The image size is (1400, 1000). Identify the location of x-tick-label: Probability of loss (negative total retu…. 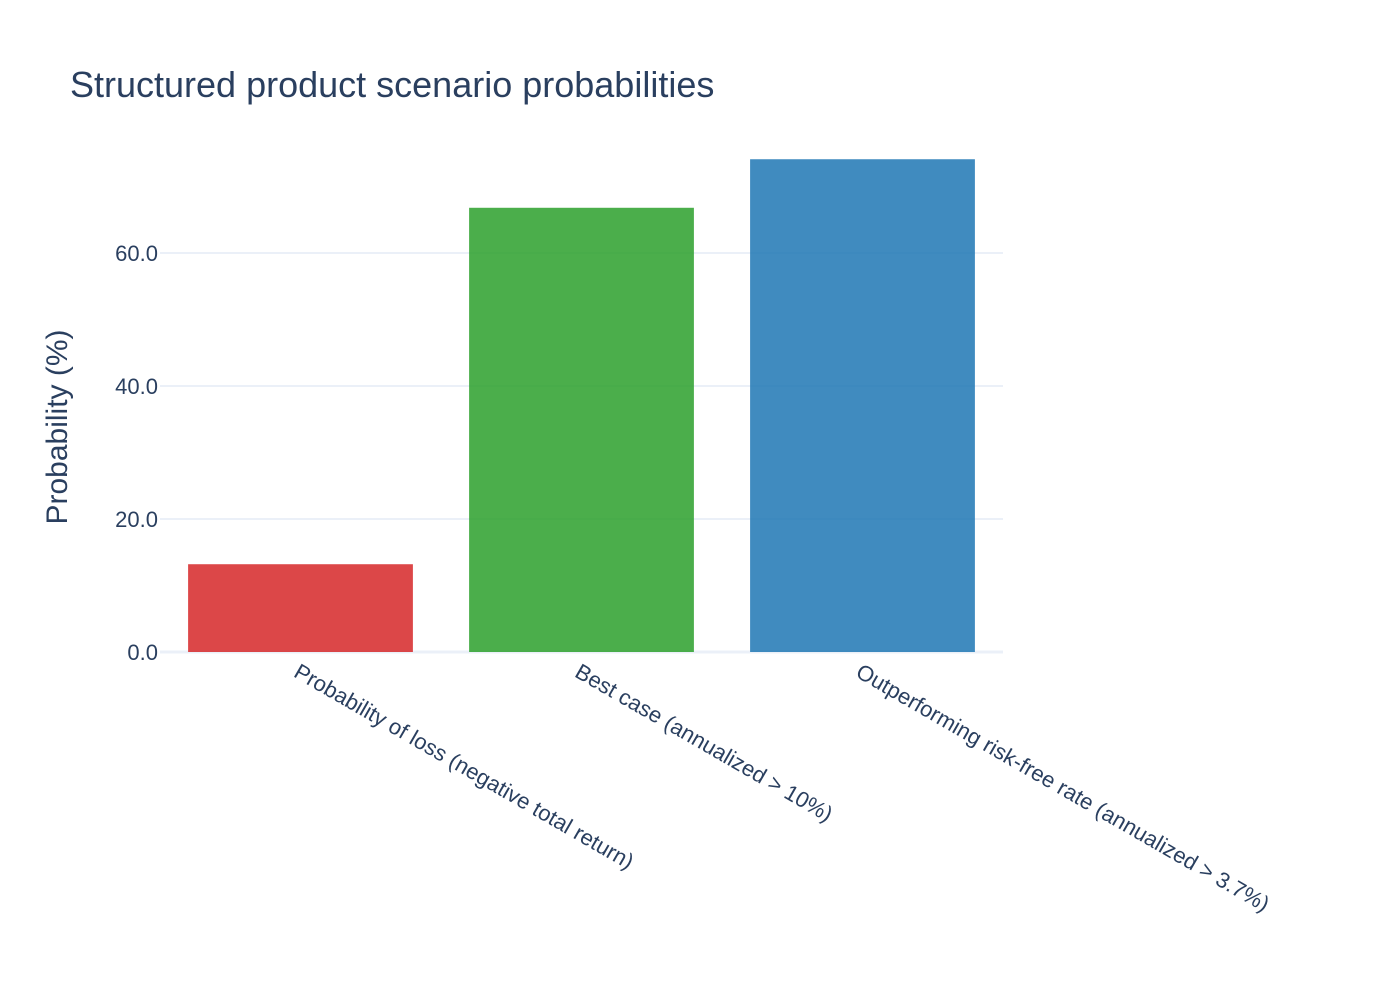
(464, 766).